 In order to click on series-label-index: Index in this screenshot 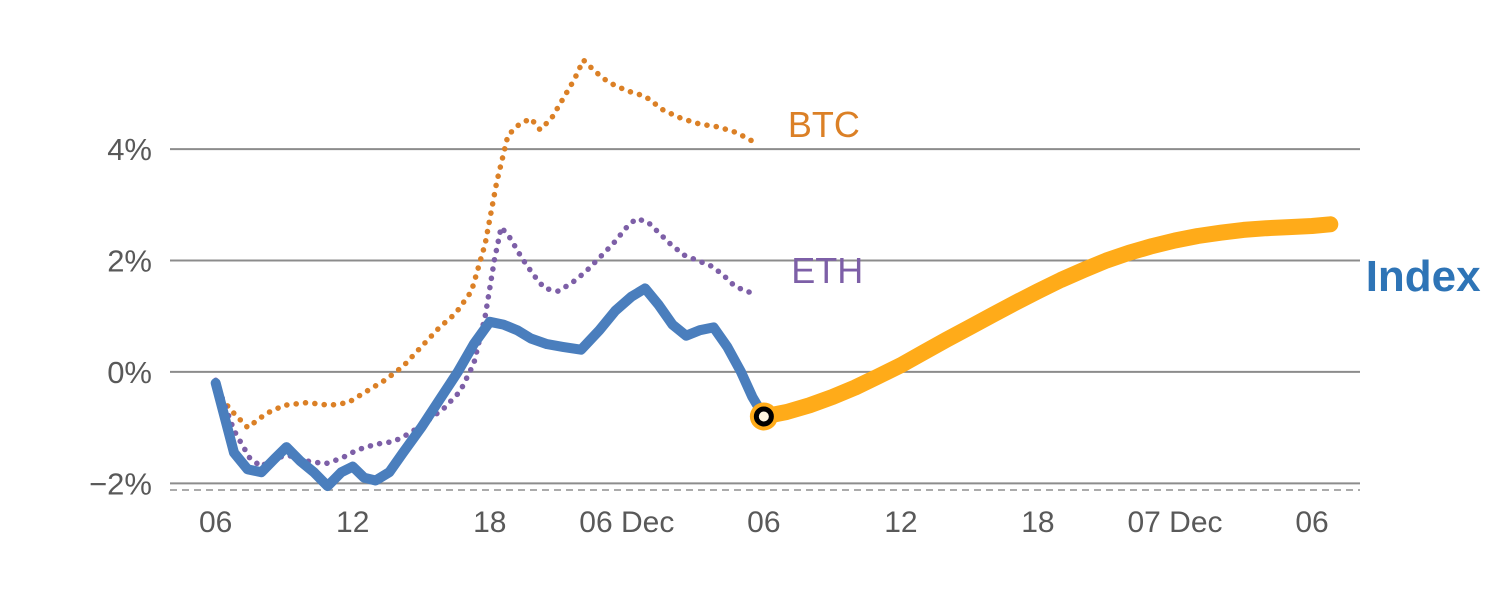, I will do `click(1423, 276)`.